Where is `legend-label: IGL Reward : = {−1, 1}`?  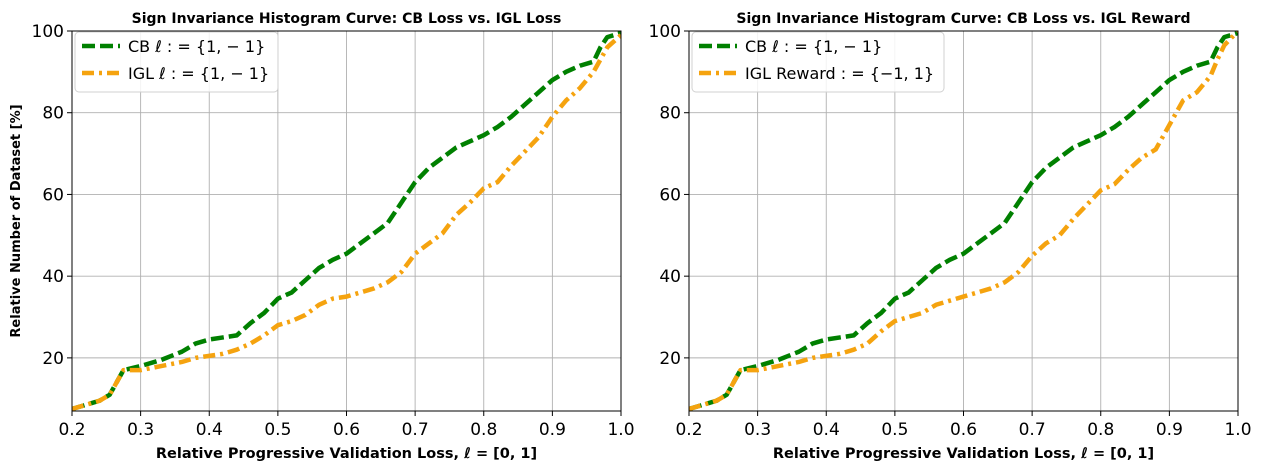
legend-label: IGL Reward : = {−1, 1} is located at coordinates (839, 73).